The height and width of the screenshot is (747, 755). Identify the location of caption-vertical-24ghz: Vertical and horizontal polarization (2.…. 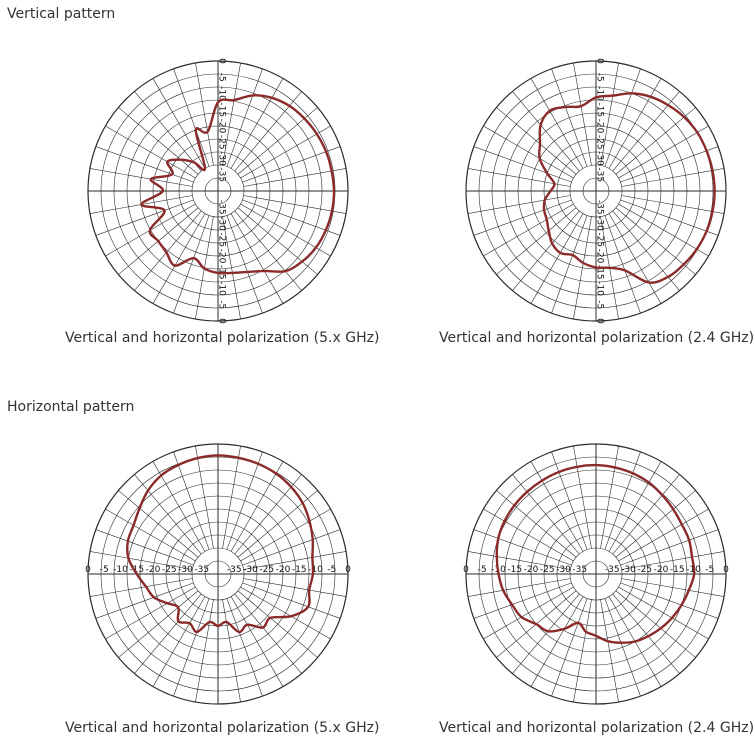
(597, 338).